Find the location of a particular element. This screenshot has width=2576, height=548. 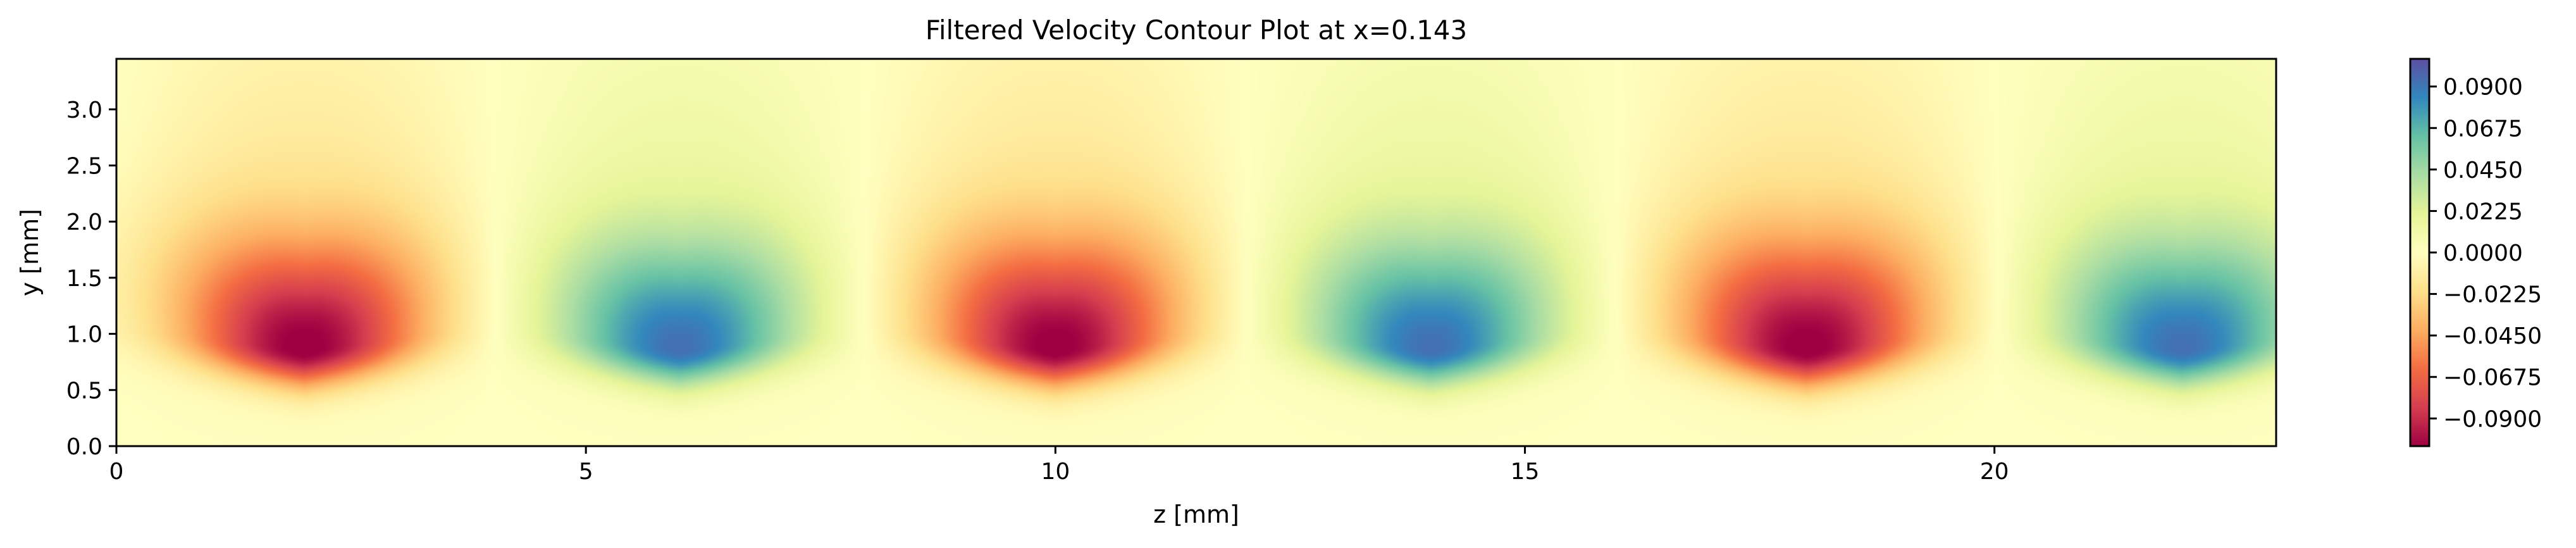

y-axis-label: y [mm] is located at coordinates (30, 252).